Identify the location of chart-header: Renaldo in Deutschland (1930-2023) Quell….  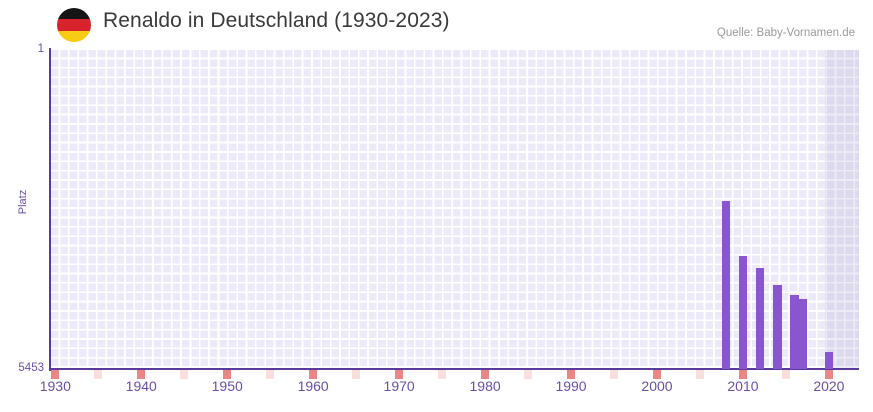
(436, 25).